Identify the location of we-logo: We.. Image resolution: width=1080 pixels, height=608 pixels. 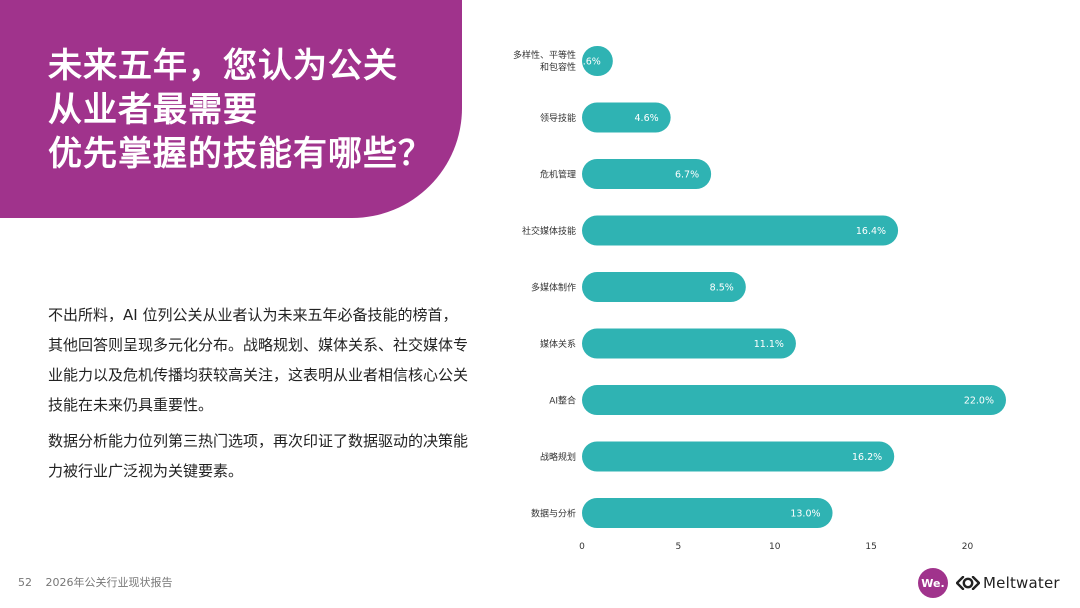
(933, 583).